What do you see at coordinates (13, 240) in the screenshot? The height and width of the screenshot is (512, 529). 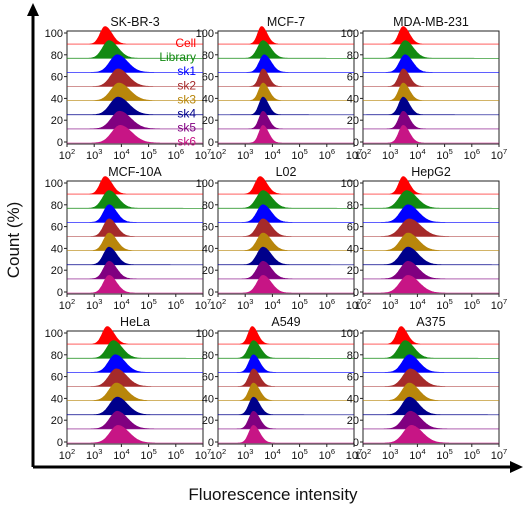 I see `figure-y-label: Count (%)` at bounding box center [13, 240].